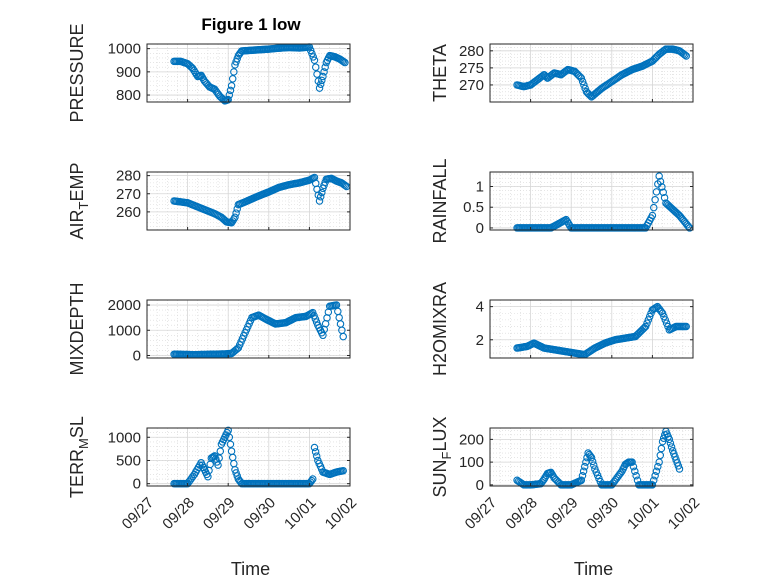 This screenshot has width=778, height=583. Describe the element at coordinates (480, 340) in the screenshot. I see `y-tick-label: 2` at that location.